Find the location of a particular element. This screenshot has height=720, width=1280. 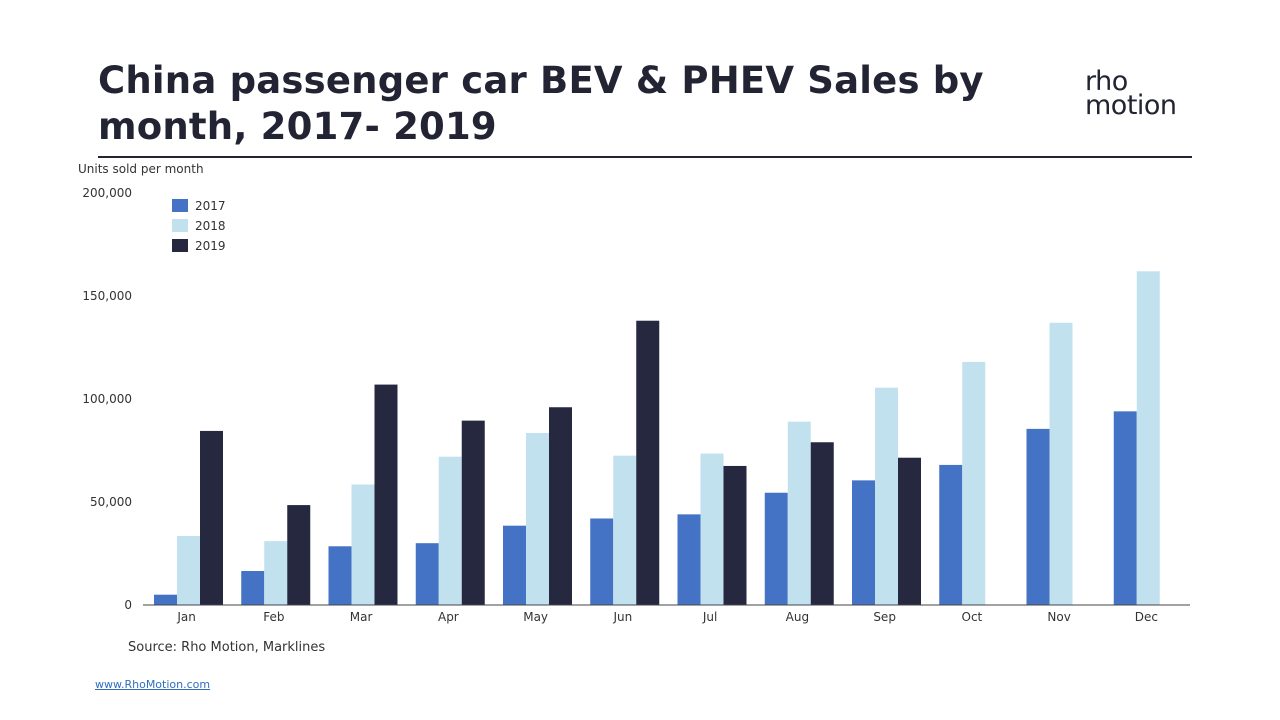

bar-2019-may is located at coordinates (560, 506).